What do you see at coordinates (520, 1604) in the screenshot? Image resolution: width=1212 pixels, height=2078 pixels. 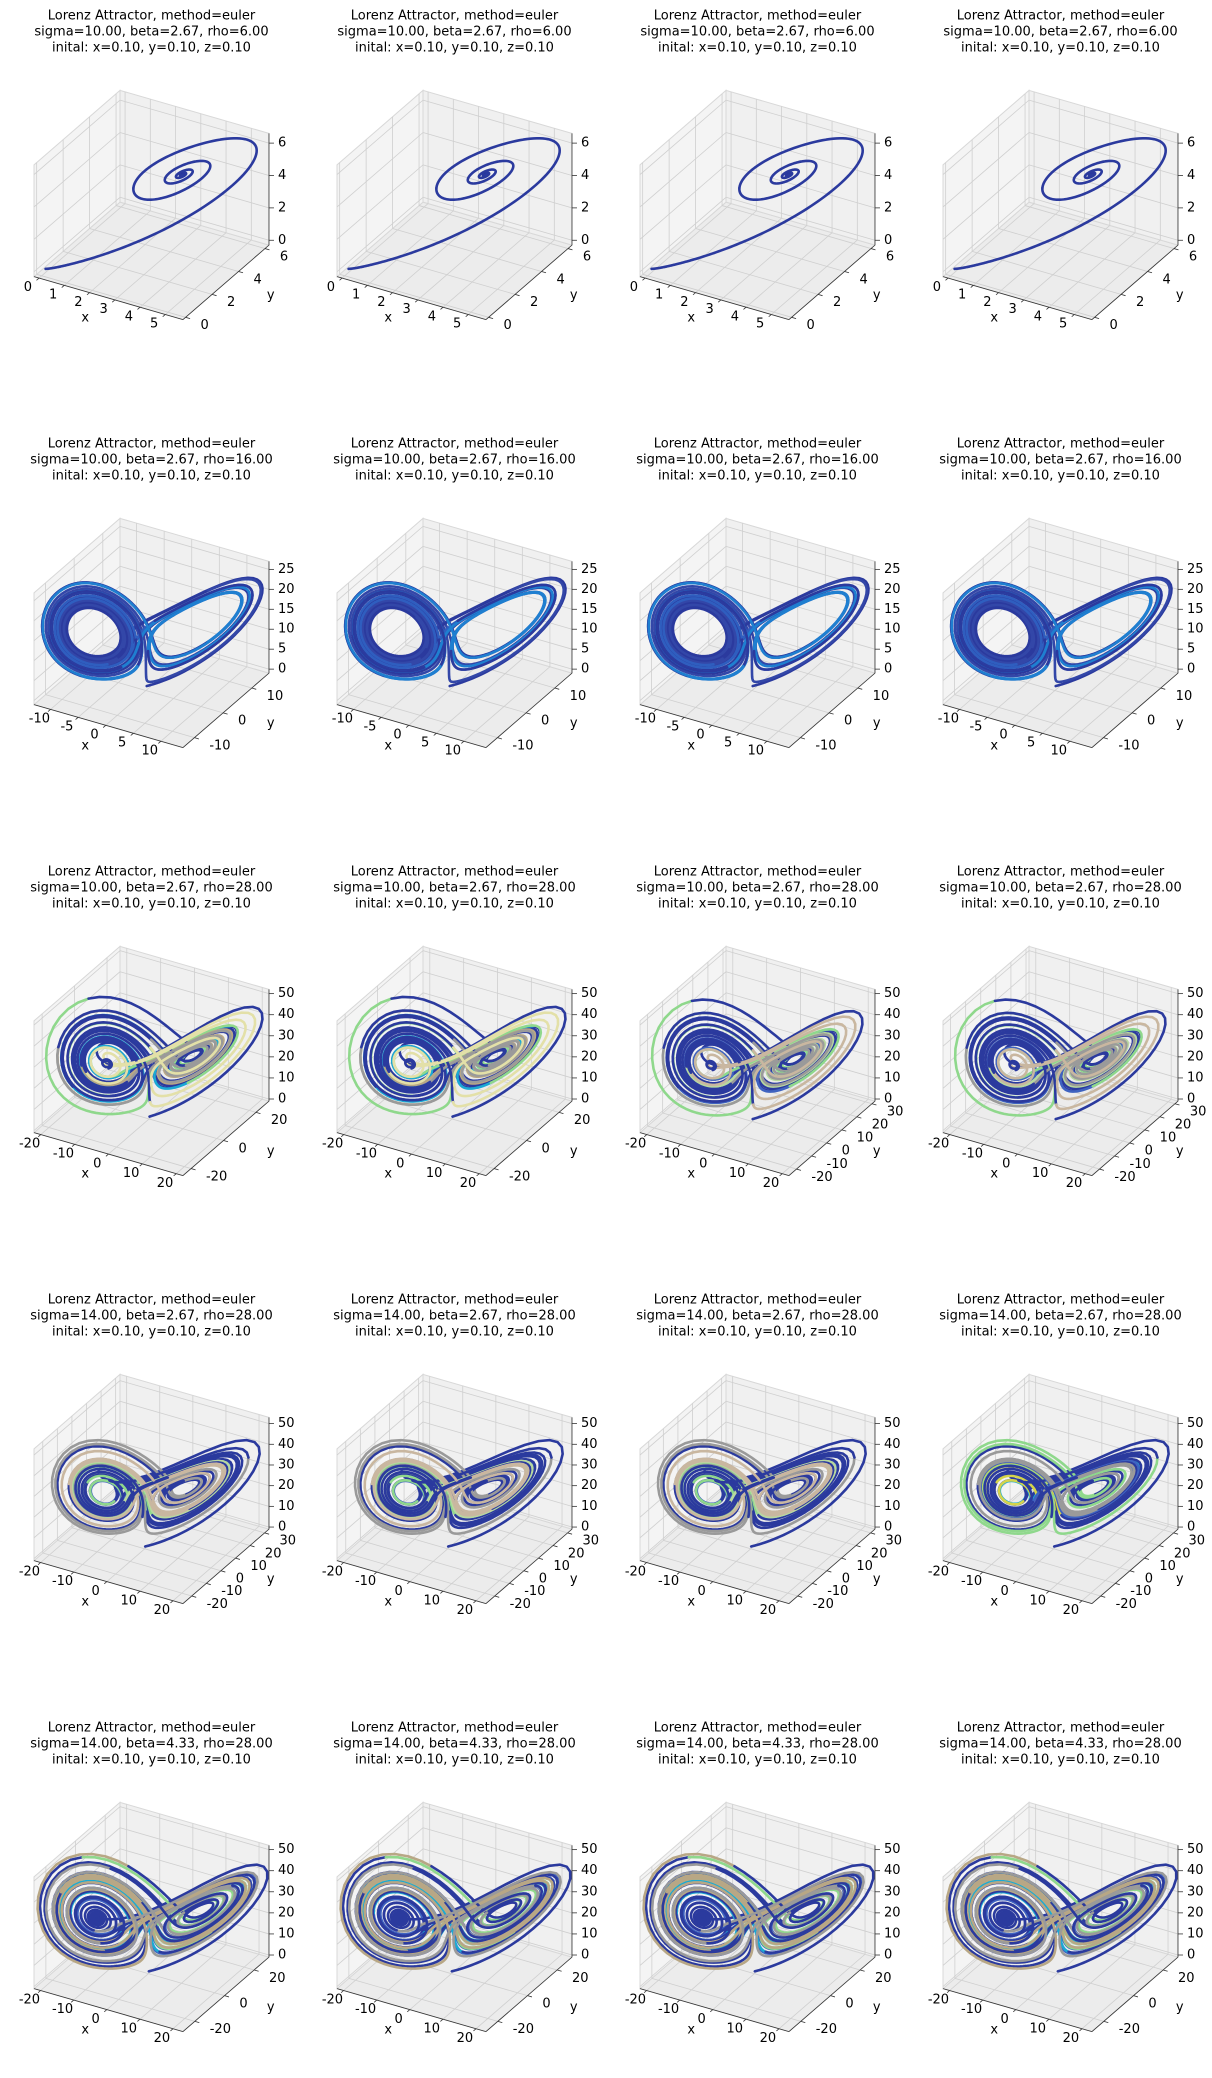 I see `y-tick-label: -20` at bounding box center [520, 1604].